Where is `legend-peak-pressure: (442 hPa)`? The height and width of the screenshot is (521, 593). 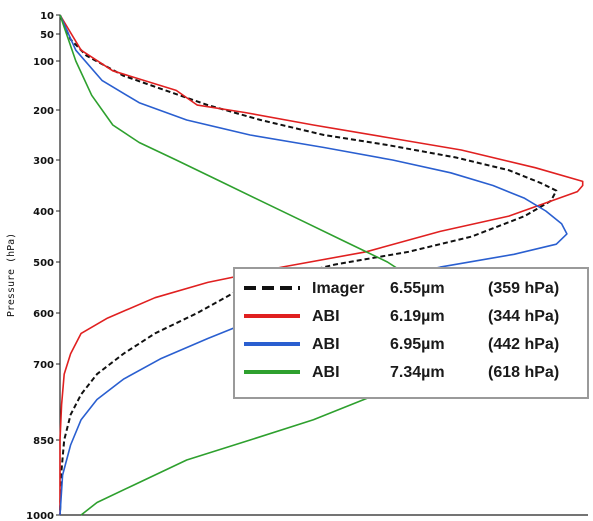 legend-peak-pressure: (442 hPa) is located at coordinates (523, 344).